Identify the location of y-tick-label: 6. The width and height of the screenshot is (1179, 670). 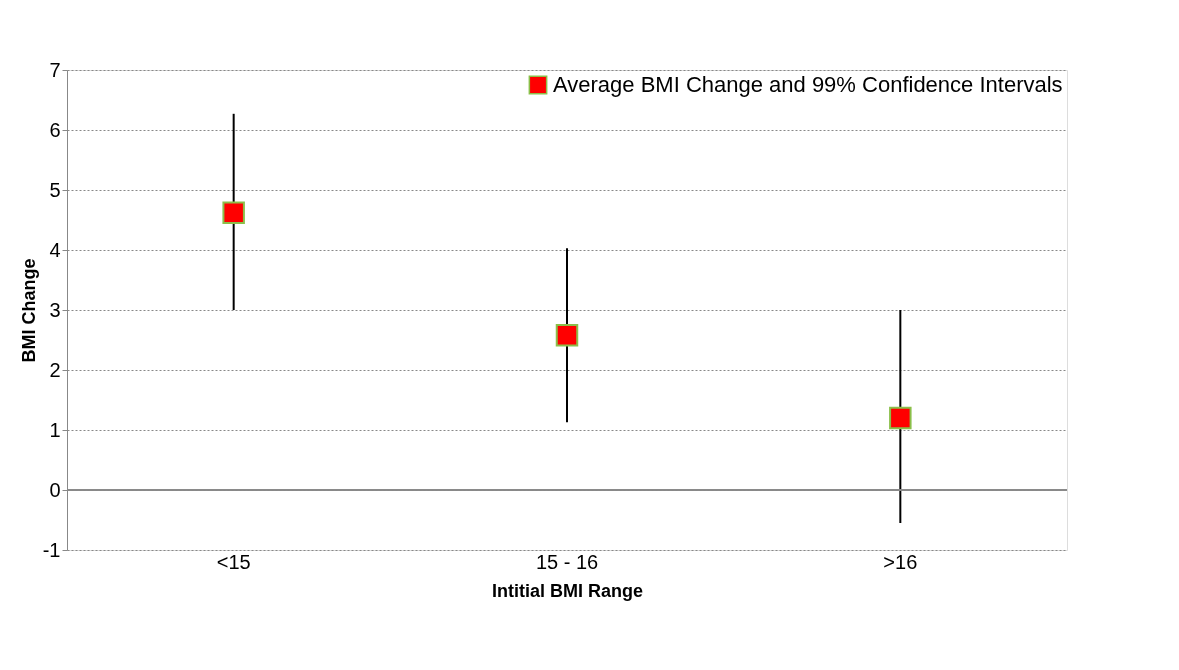
(55, 129).